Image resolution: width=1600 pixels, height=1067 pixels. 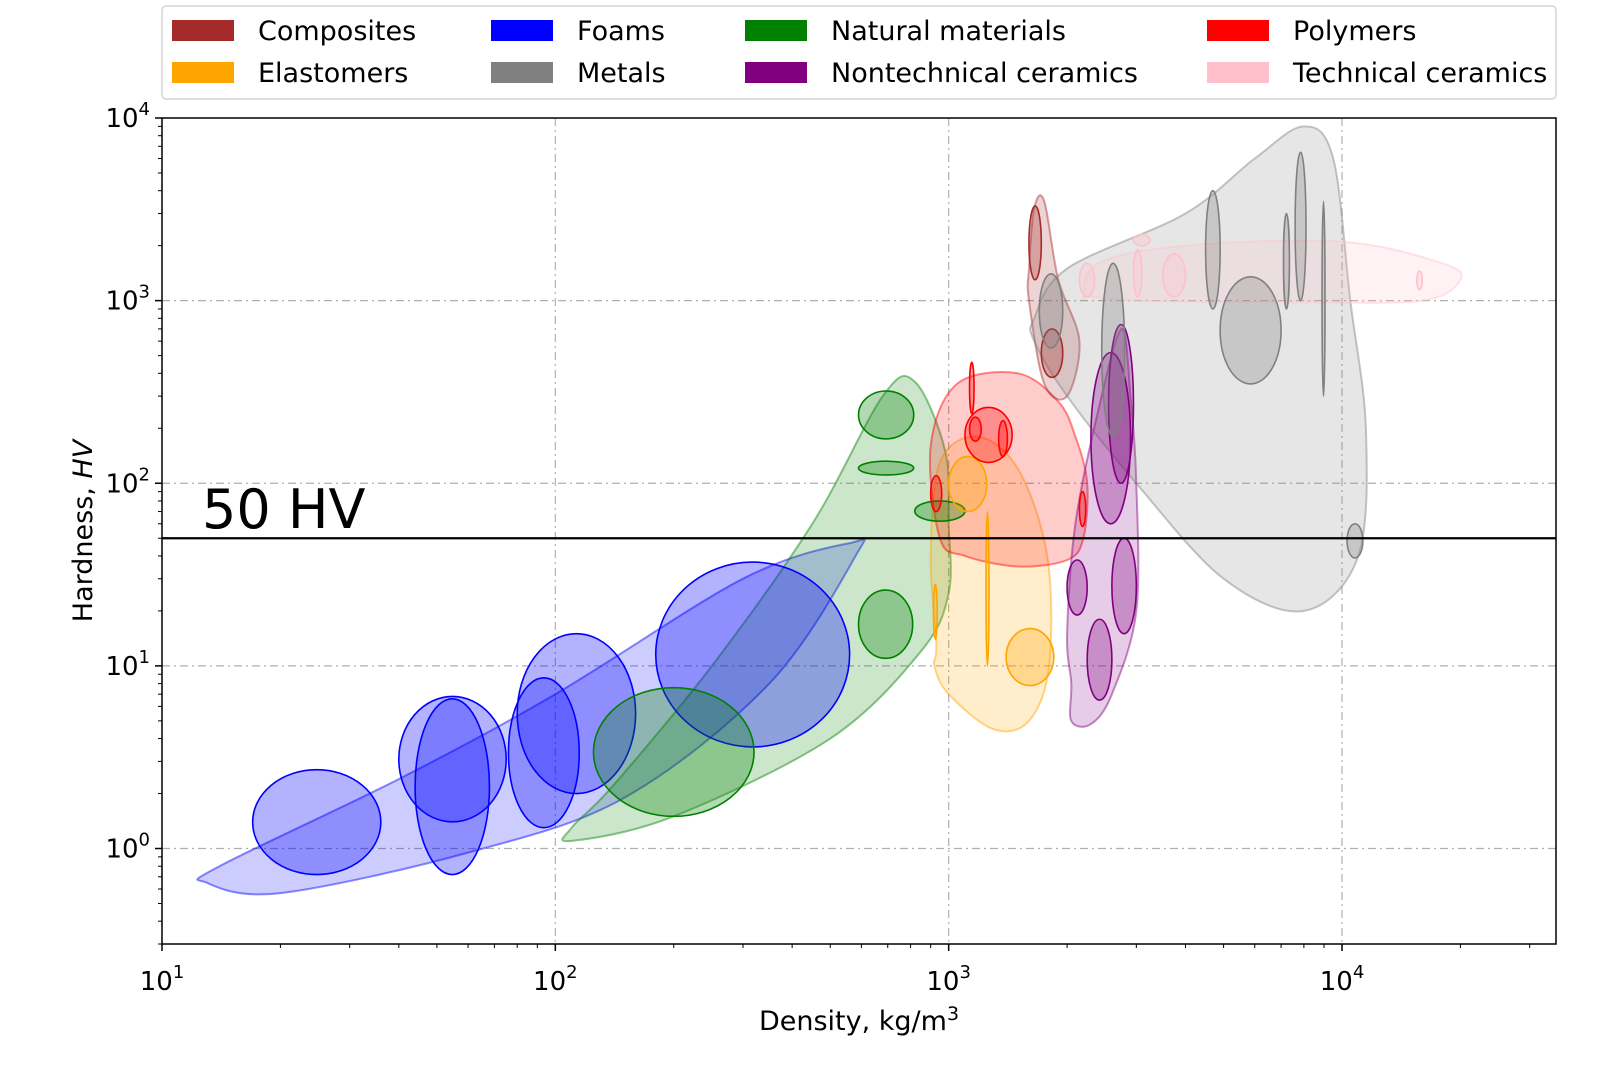 What do you see at coordinates (127, 847) in the screenshot?
I see `y-tick-label: 10⁰` at bounding box center [127, 847].